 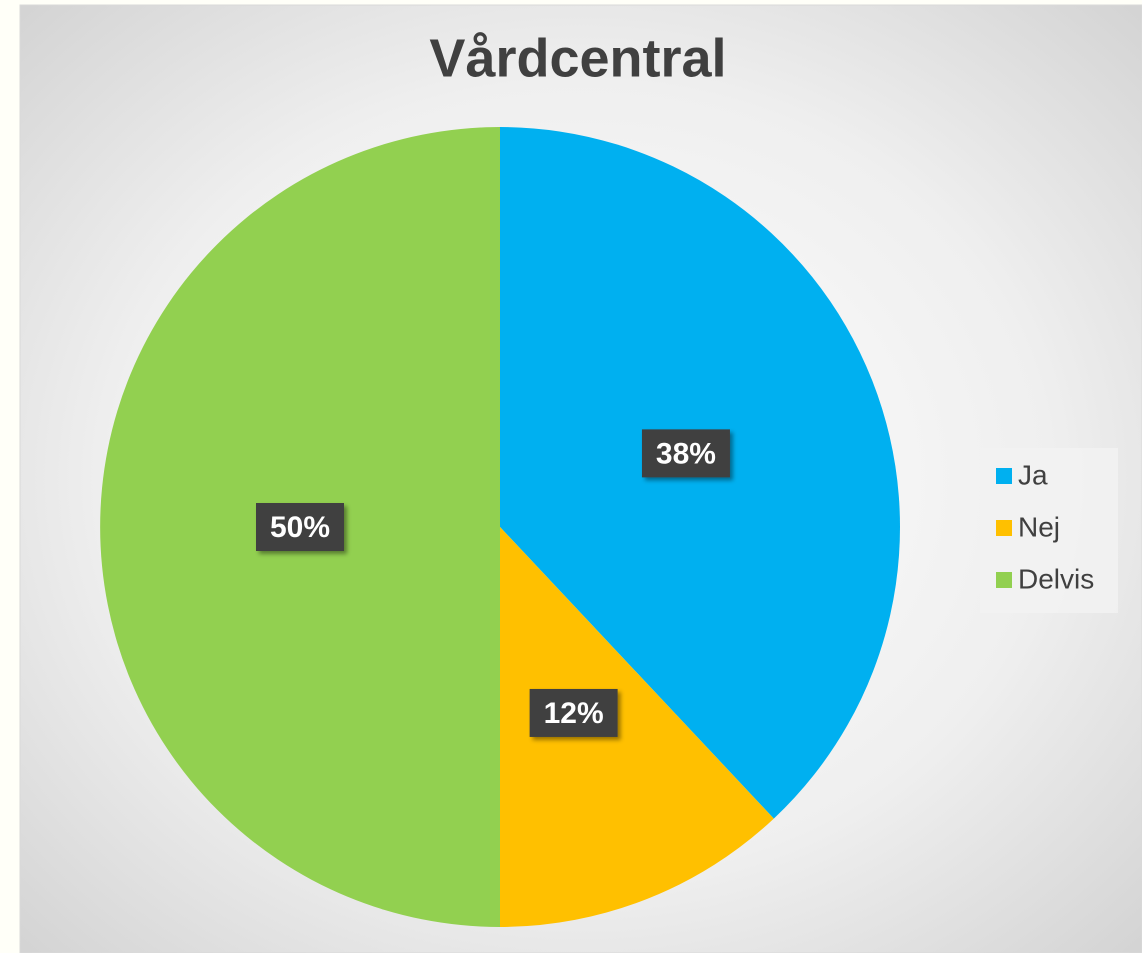 What do you see at coordinates (637, 727) in the screenshot?
I see `pie-slice` at bounding box center [637, 727].